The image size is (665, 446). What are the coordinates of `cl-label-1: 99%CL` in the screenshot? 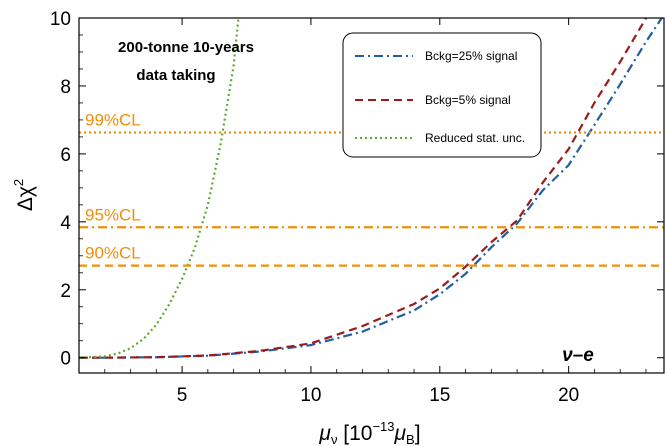 It's located at (113, 119).